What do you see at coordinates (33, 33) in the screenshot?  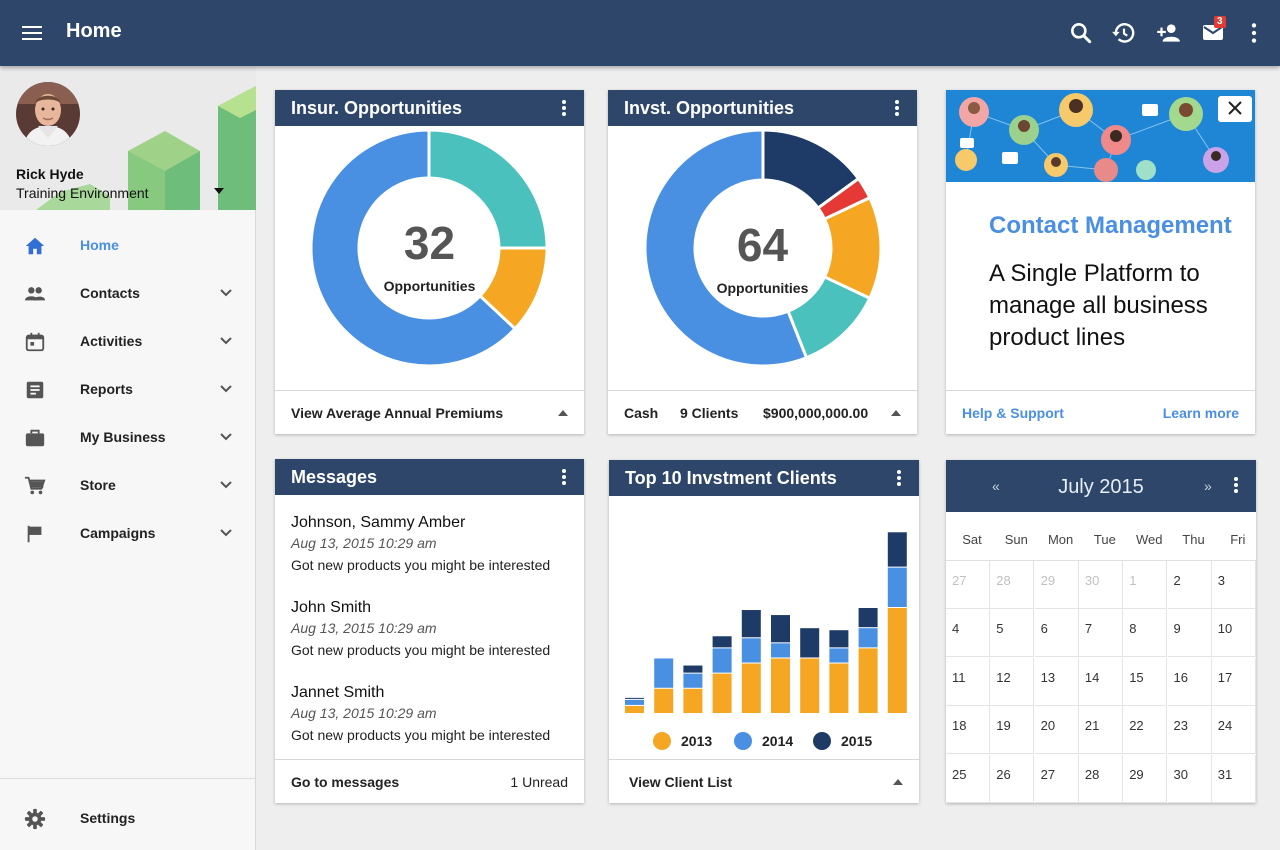 I see `hamburger-menu-icon` at bounding box center [33, 33].